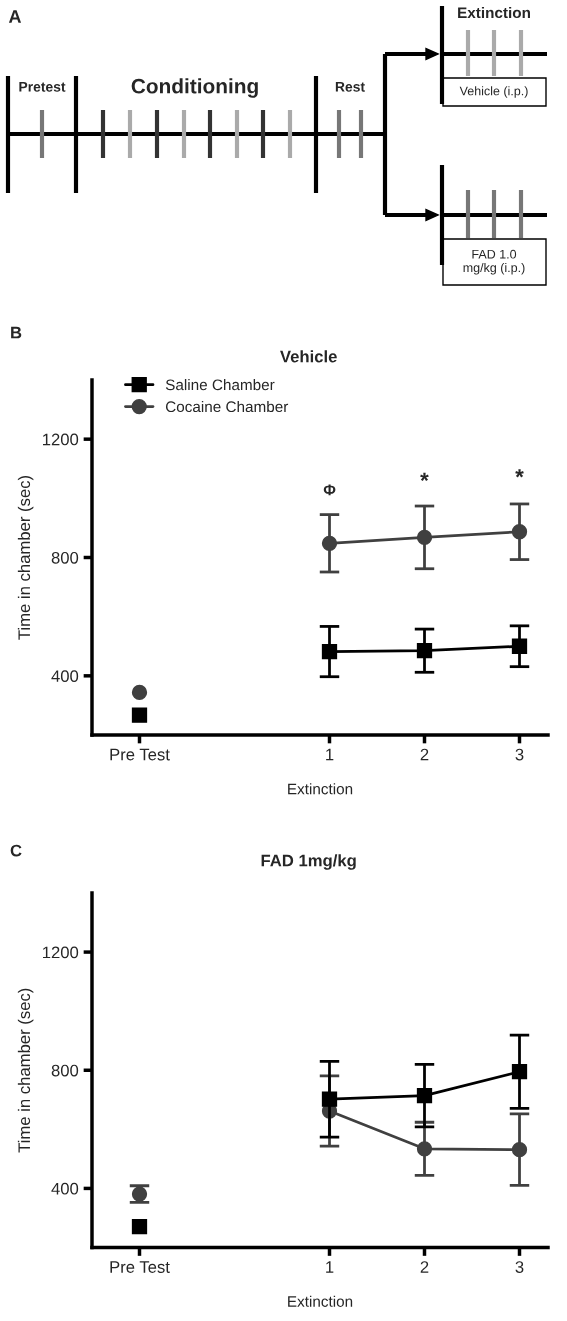  Describe the element at coordinates (329, 490) in the screenshot. I see `annotation: Φ` at that location.